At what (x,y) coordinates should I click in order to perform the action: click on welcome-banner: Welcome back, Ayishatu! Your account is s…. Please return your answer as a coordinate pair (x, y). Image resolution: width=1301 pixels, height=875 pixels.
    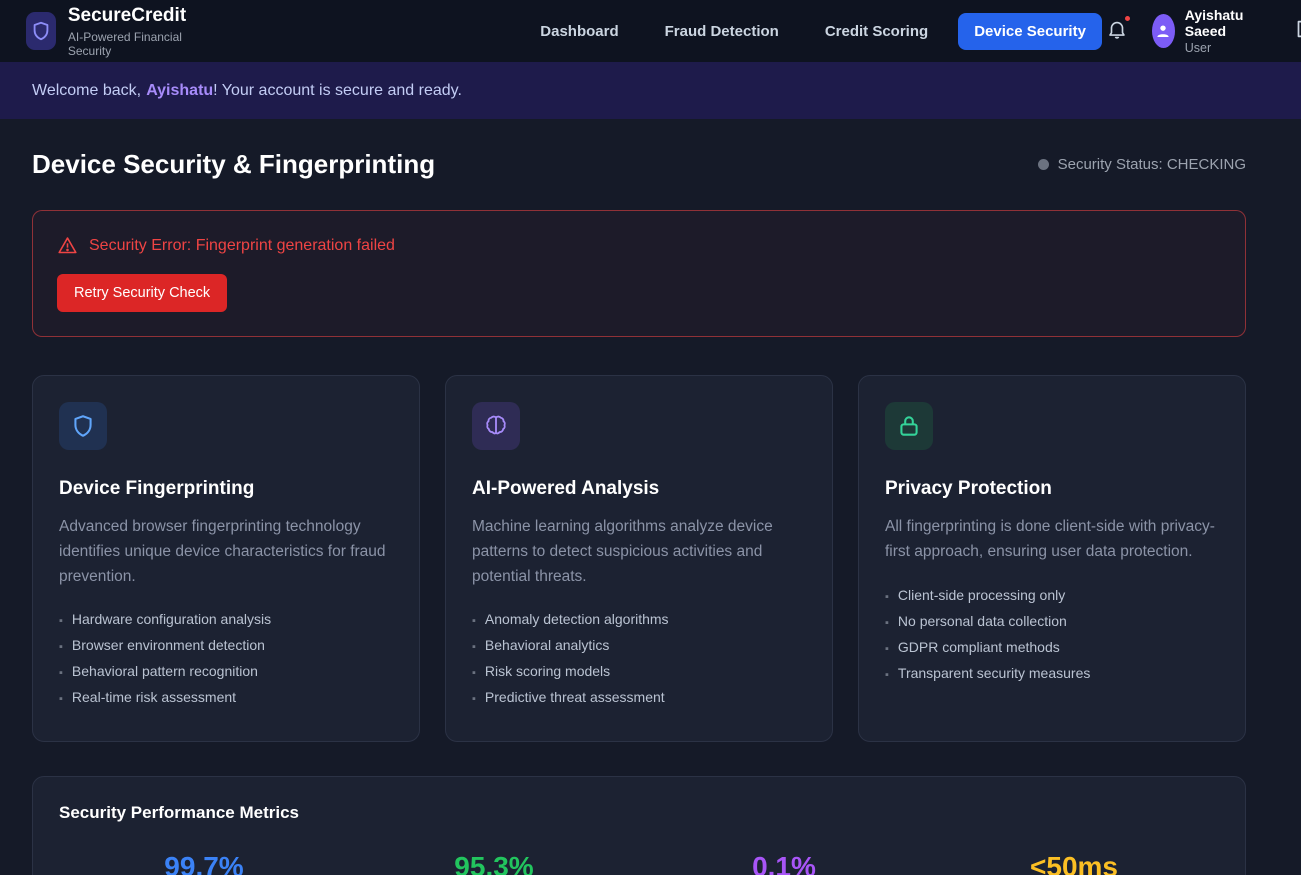
    Looking at the image, I should click on (650, 90).